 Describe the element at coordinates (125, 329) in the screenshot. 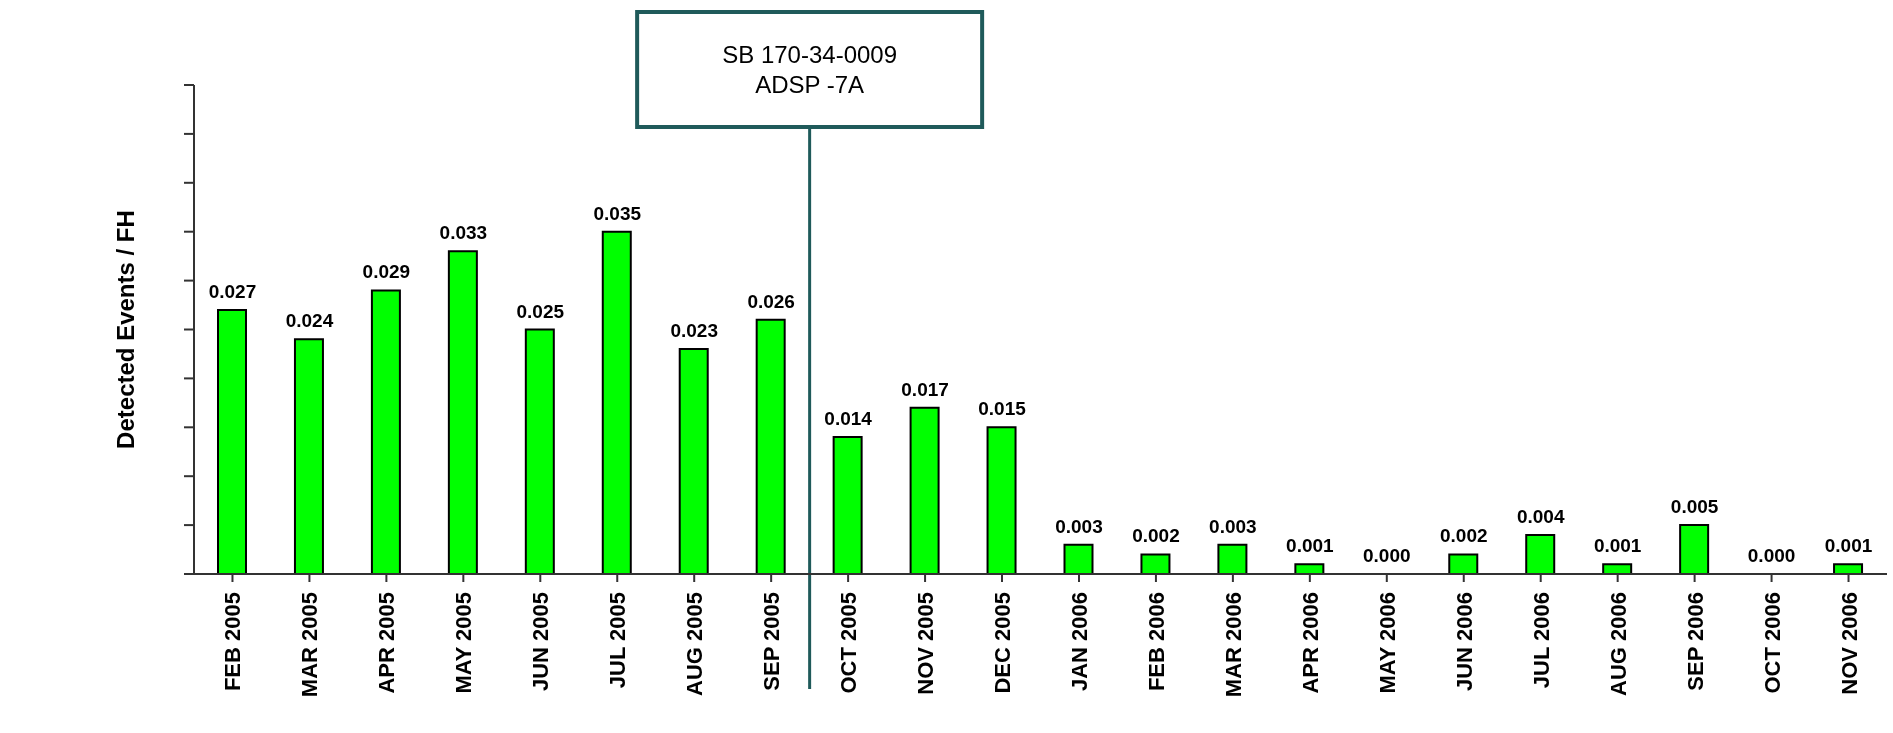

I see `y-axis-title: Detected Events / FH` at that location.